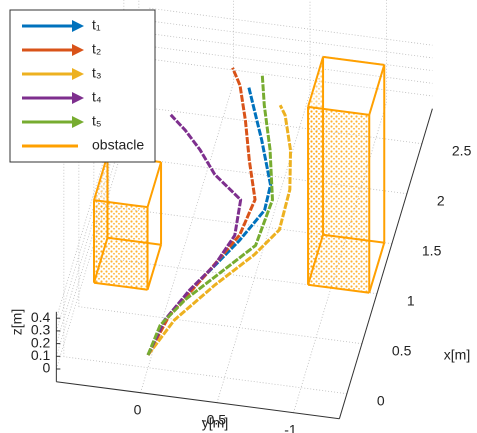 The height and width of the screenshot is (433, 477). I want to click on z-tick-label: 0.2, so click(41, 342).